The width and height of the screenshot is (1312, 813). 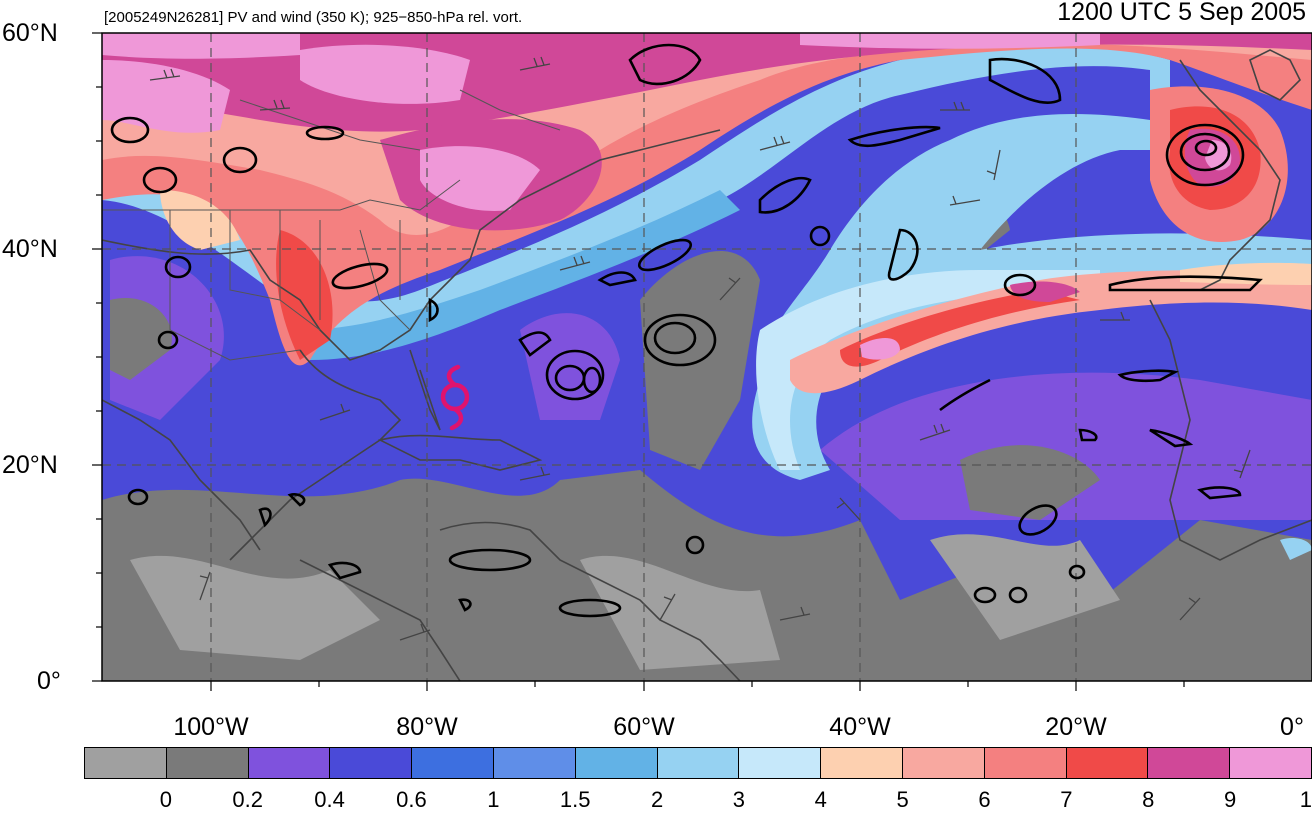 I want to click on colorbar-label: 9, so click(x=1230, y=799).